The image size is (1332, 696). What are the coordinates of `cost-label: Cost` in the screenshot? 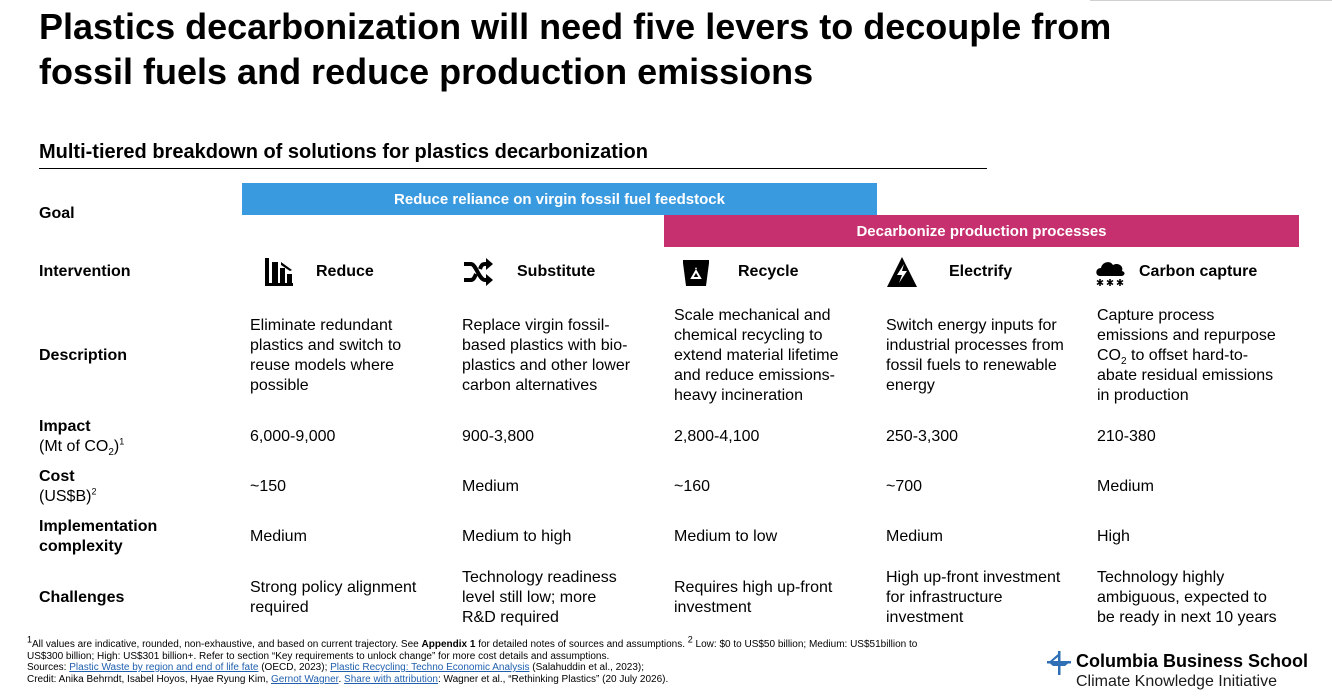 It's located at (57, 476).